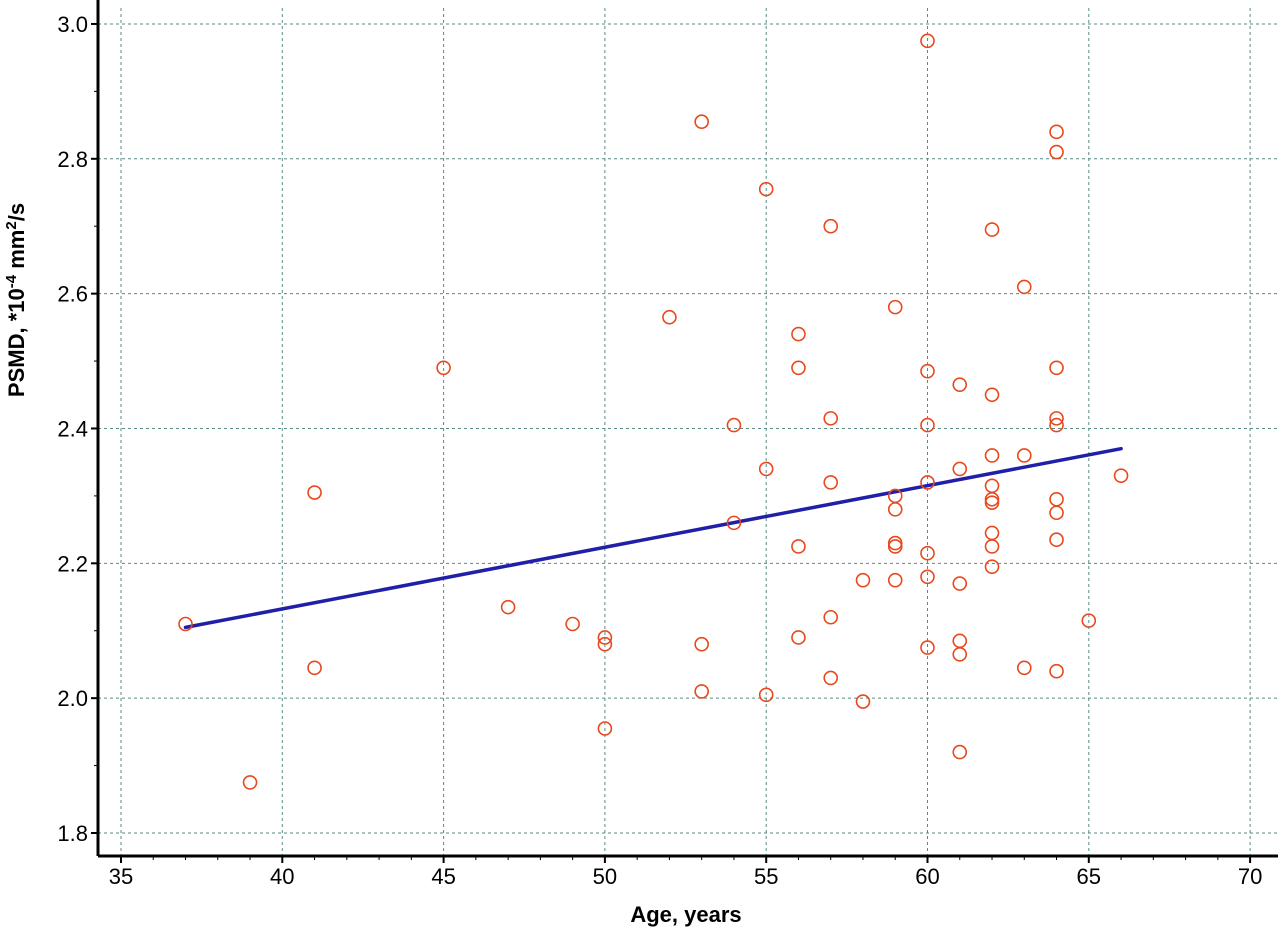 The width and height of the screenshot is (1280, 930). What do you see at coordinates (11, 225) in the screenshot?
I see `y-axis-title-squared: 2` at bounding box center [11, 225].